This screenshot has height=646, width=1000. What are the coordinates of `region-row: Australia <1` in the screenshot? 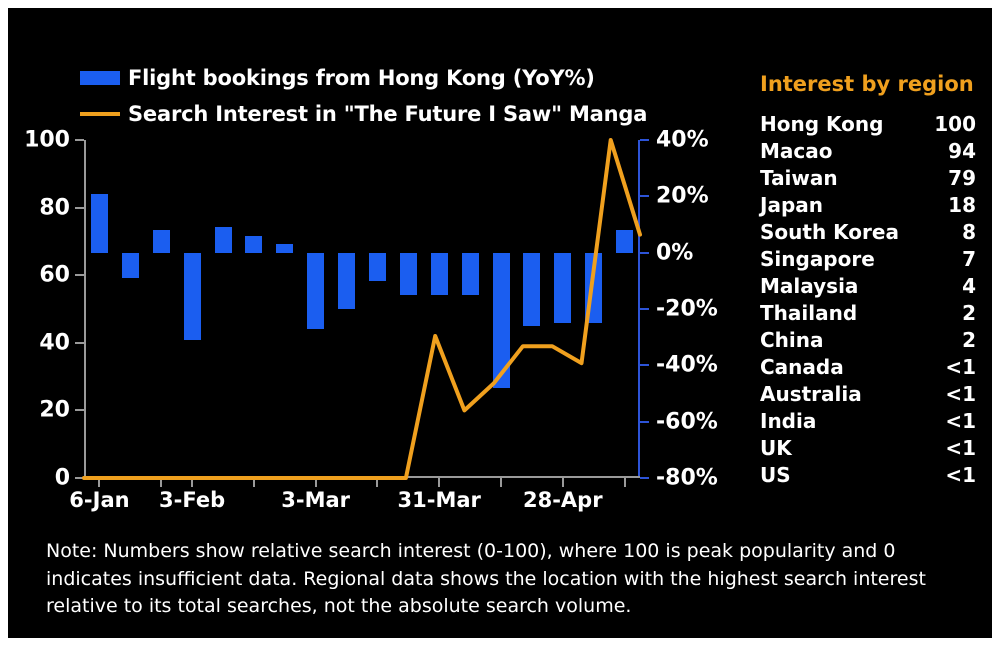 It's located at (868, 395).